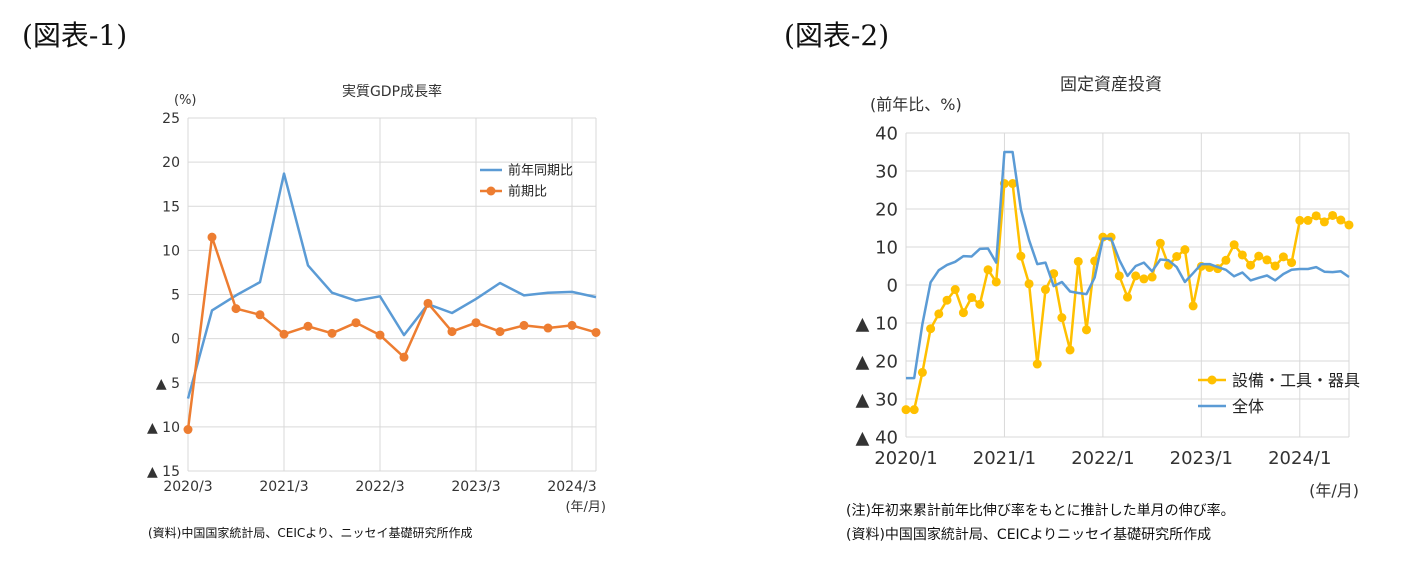  I want to click on fai-x-tick-label: 2022/1, so click(1102, 458).